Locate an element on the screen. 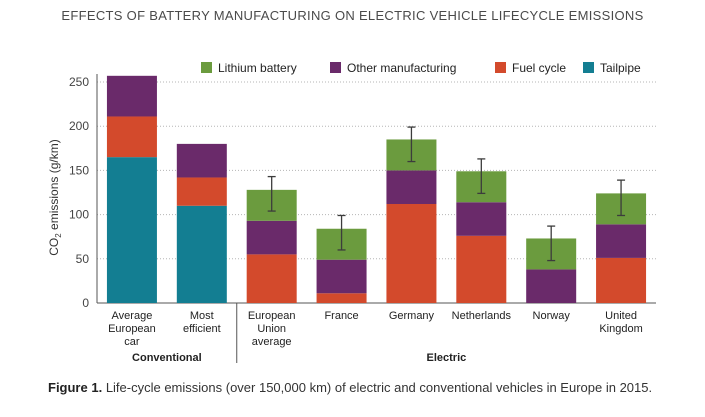  y-tick-label: 200 is located at coordinates (79, 126).